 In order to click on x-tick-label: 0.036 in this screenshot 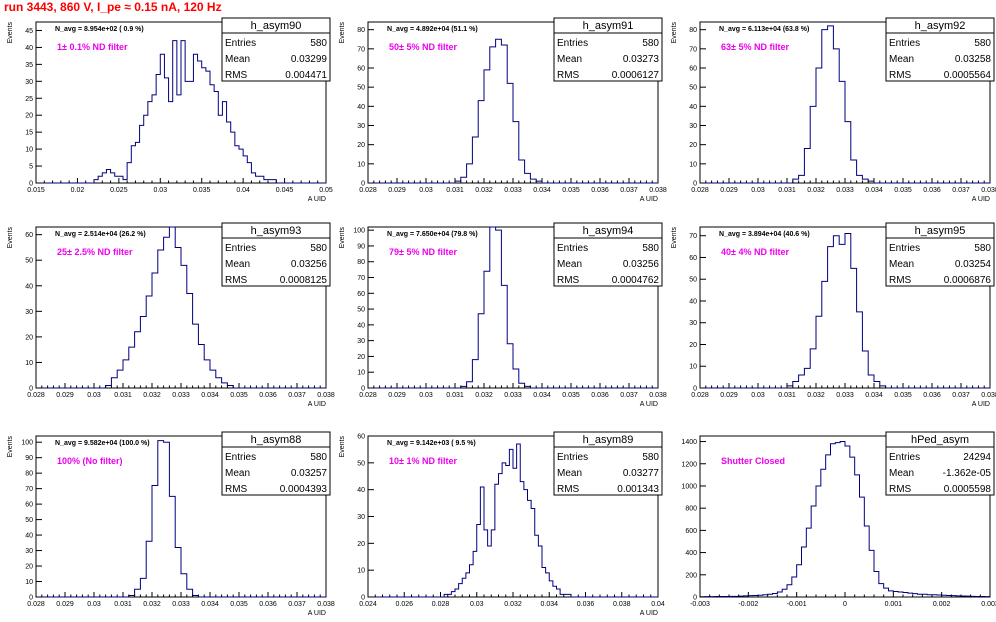, I will do `click(586, 604)`.